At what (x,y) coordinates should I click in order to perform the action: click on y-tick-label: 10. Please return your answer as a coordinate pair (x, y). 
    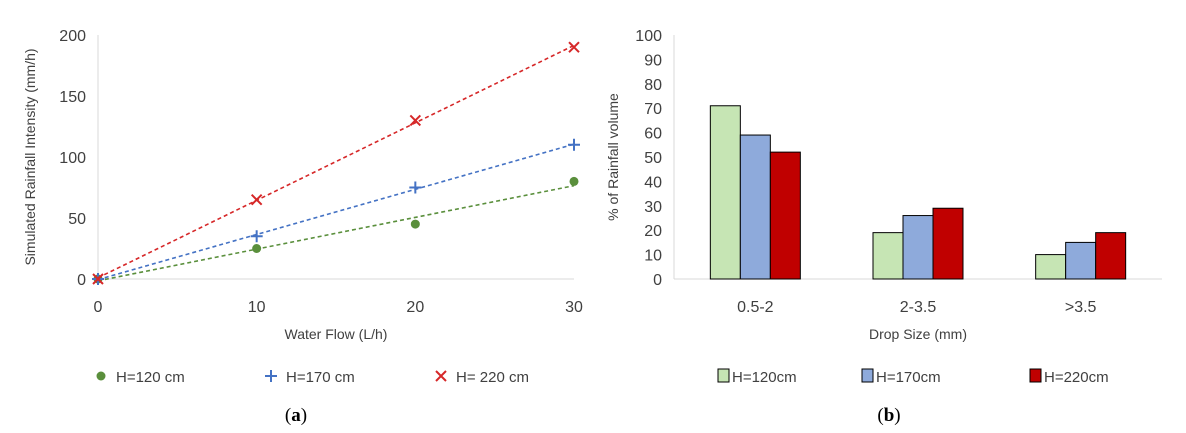
    Looking at the image, I should click on (653, 256).